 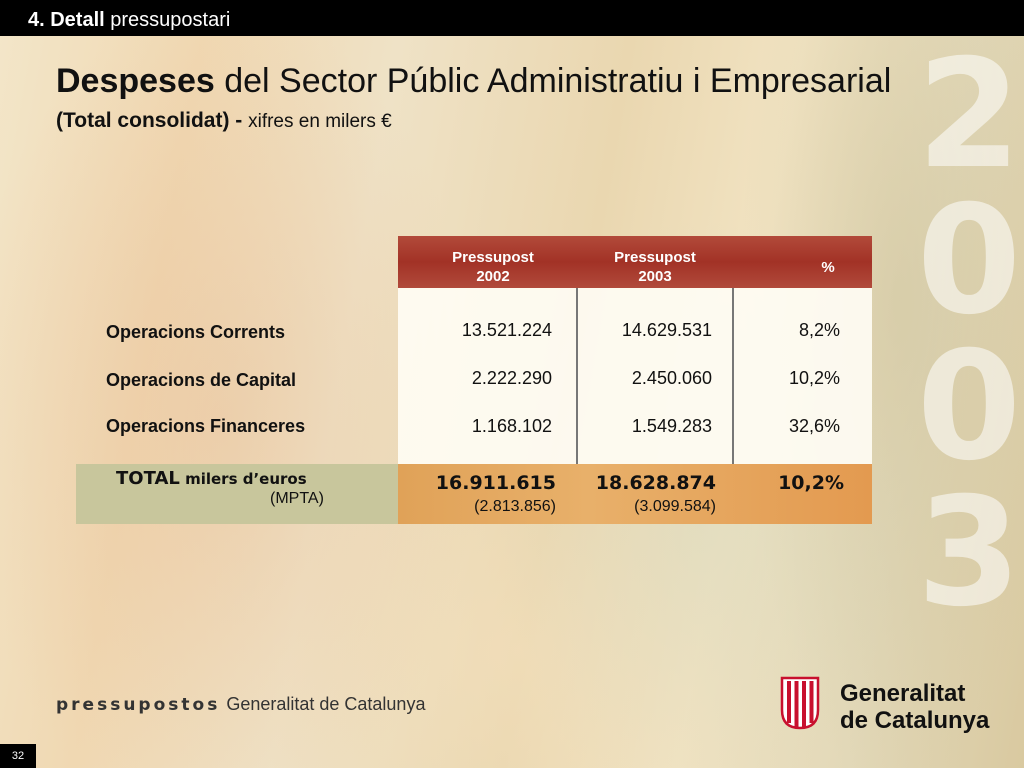 What do you see at coordinates (224, 120) in the screenshot?
I see `page-subtitle: (Total consolidat) - xifres en milers €` at bounding box center [224, 120].